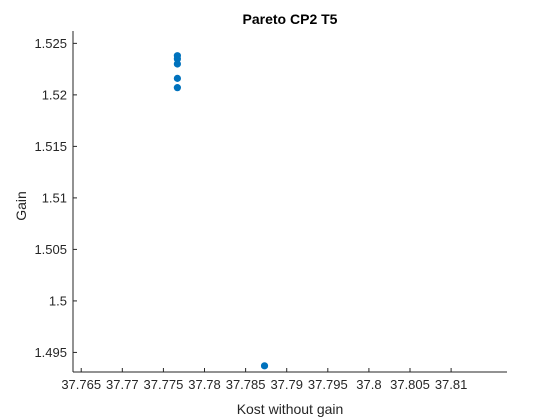 The image size is (560, 420). Describe the element at coordinates (54, 197) in the screenshot. I see `y-tick-label: 1.51` at that location.